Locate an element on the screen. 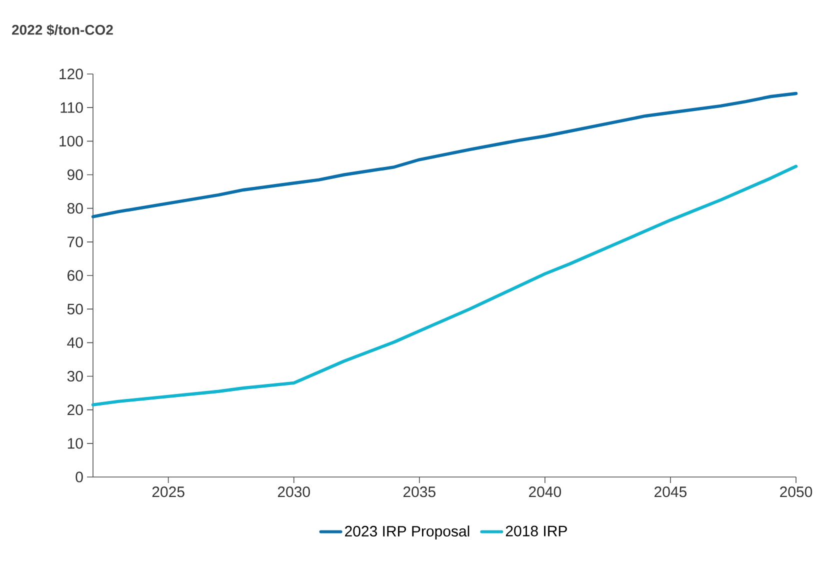 The image size is (824, 563). y-tick-label: 30 is located at coordinates (75, 376).